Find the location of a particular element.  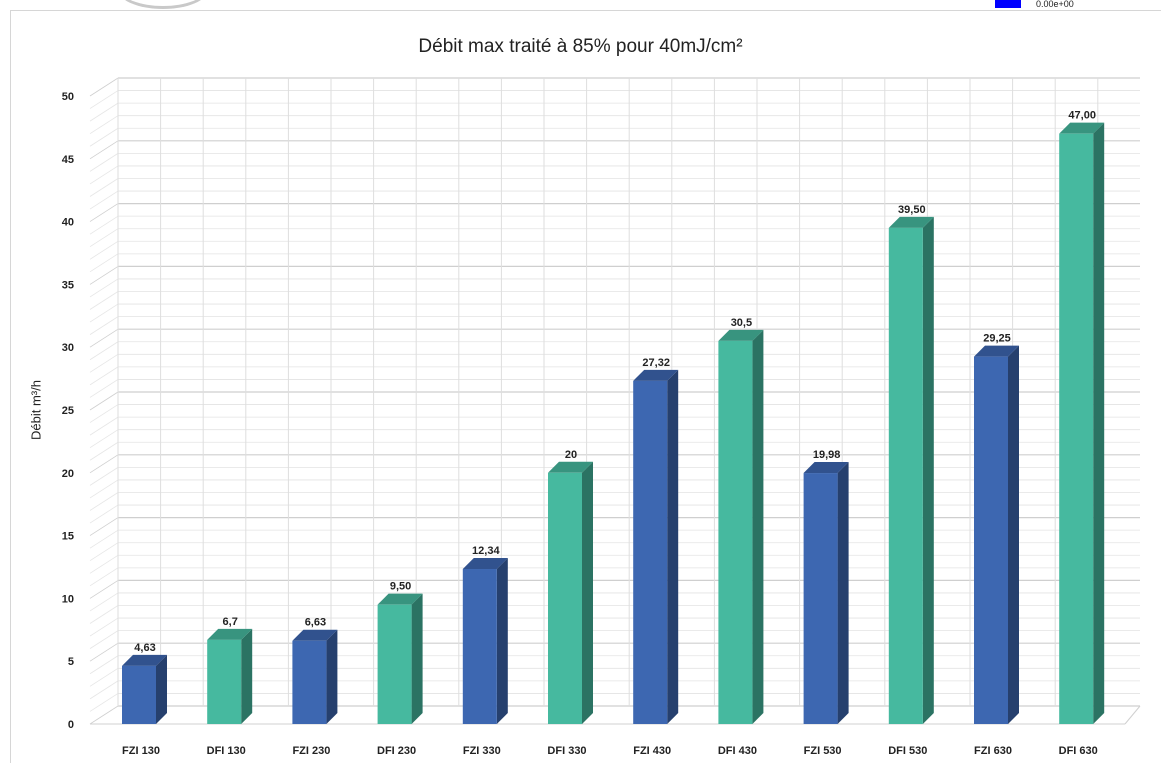

x-tick-label: FZI 230 is located at coordinates (311, 751).